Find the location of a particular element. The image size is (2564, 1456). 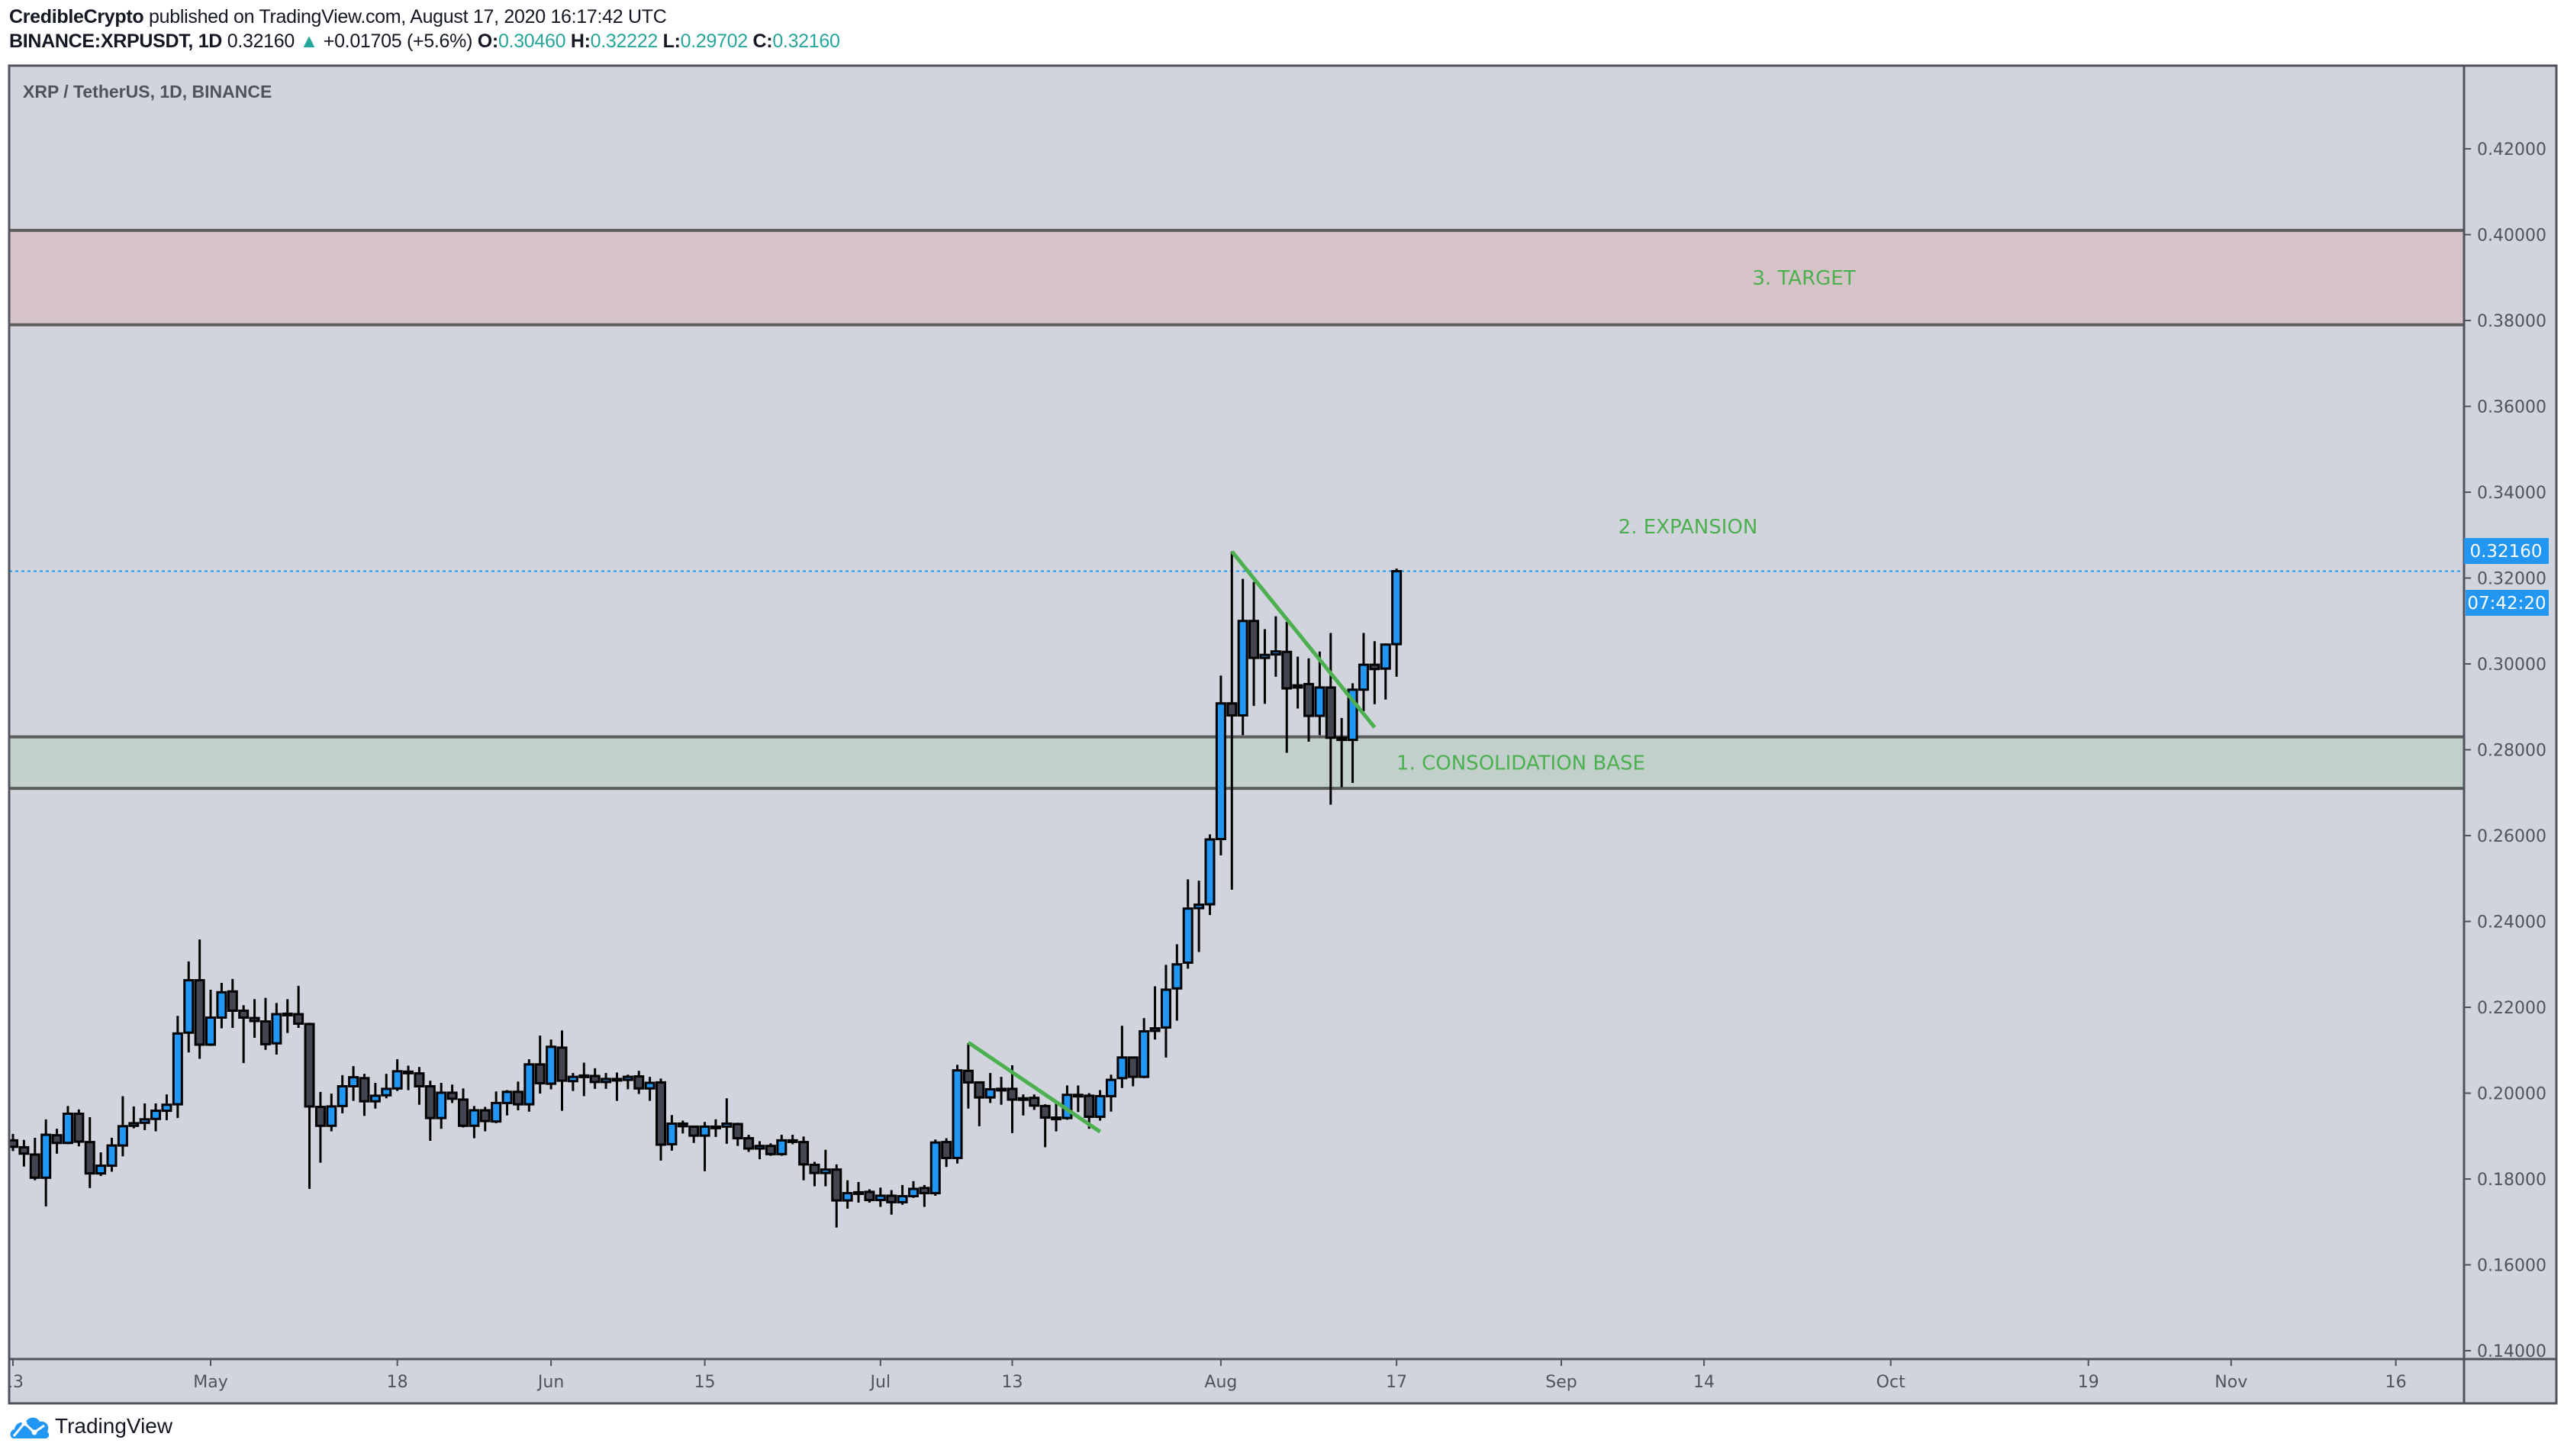

time-tick-label: May is located at coordinates (210, 1382).